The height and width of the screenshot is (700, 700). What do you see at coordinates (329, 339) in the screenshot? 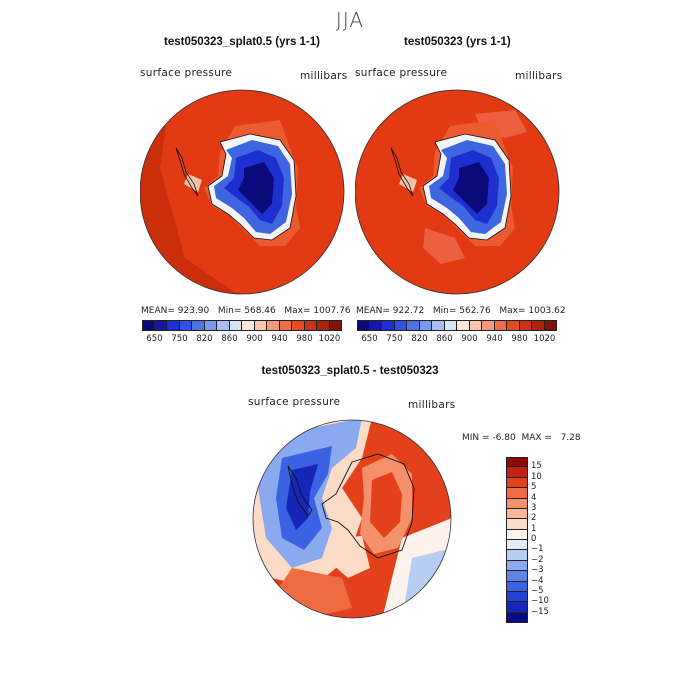
I see `panel-1-colorbar-tick-label: 1020` at bounding box center [329, 339].